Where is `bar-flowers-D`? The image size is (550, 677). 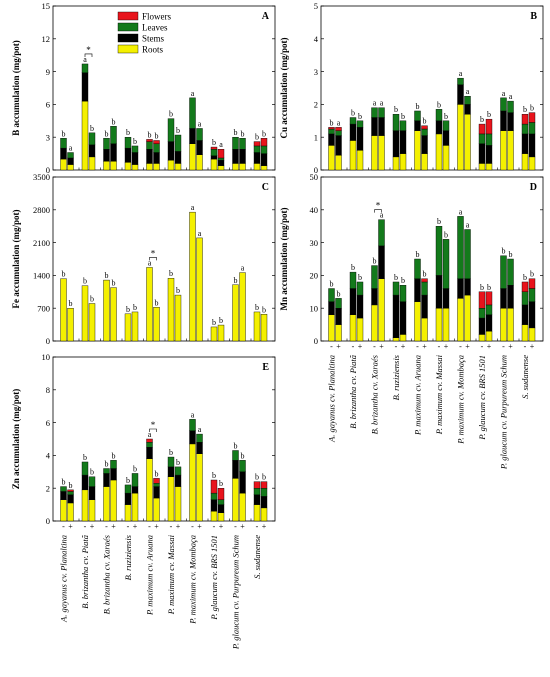
bar-flowers-D is located at coordinates (532, 283).